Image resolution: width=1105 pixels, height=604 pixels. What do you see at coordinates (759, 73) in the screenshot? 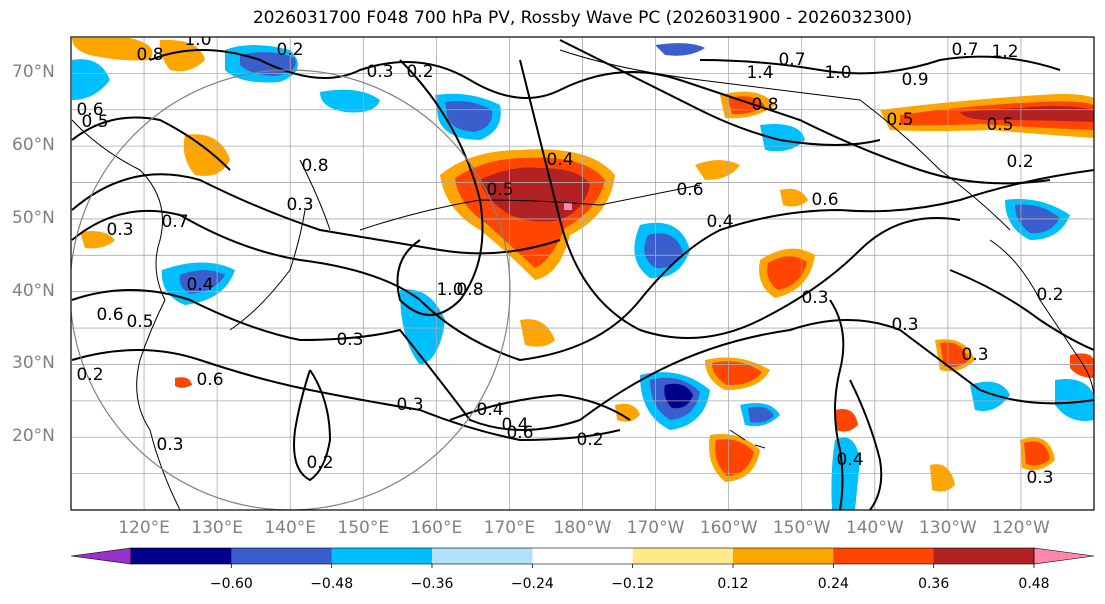
I see `contour-label: 1.4` at bounding box center [759, 73].